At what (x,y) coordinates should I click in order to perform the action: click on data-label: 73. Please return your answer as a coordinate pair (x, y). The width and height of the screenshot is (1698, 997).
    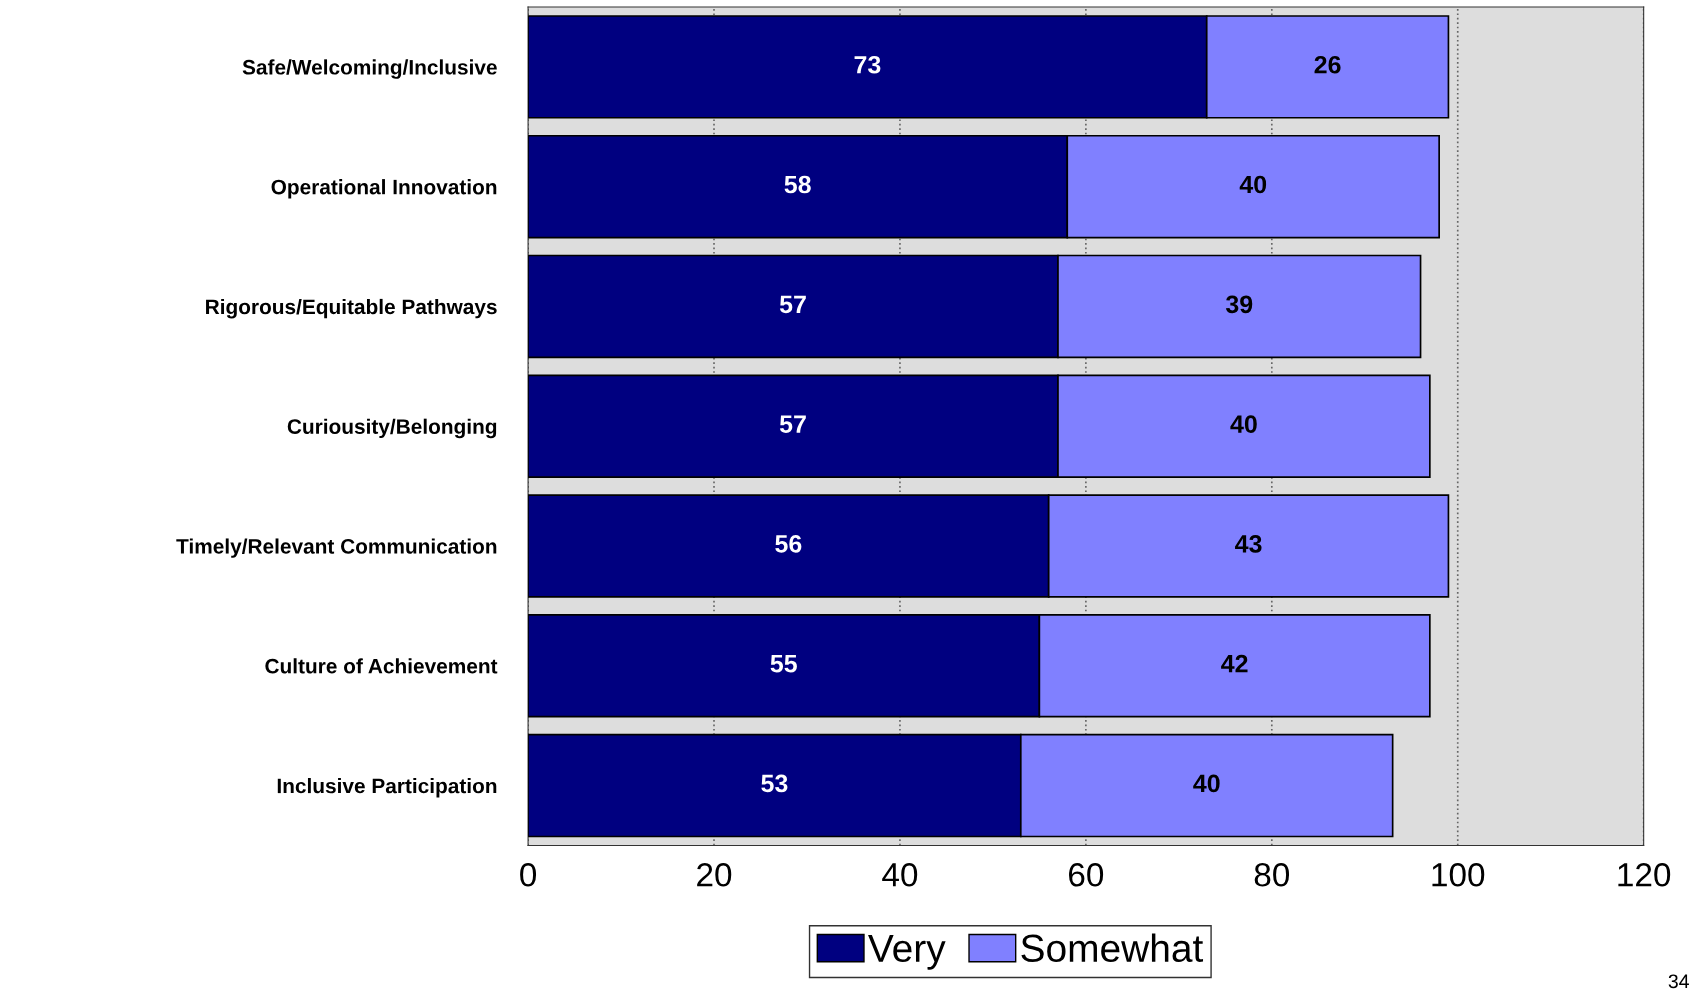
    Looking at the image, I should click on (867, 64).